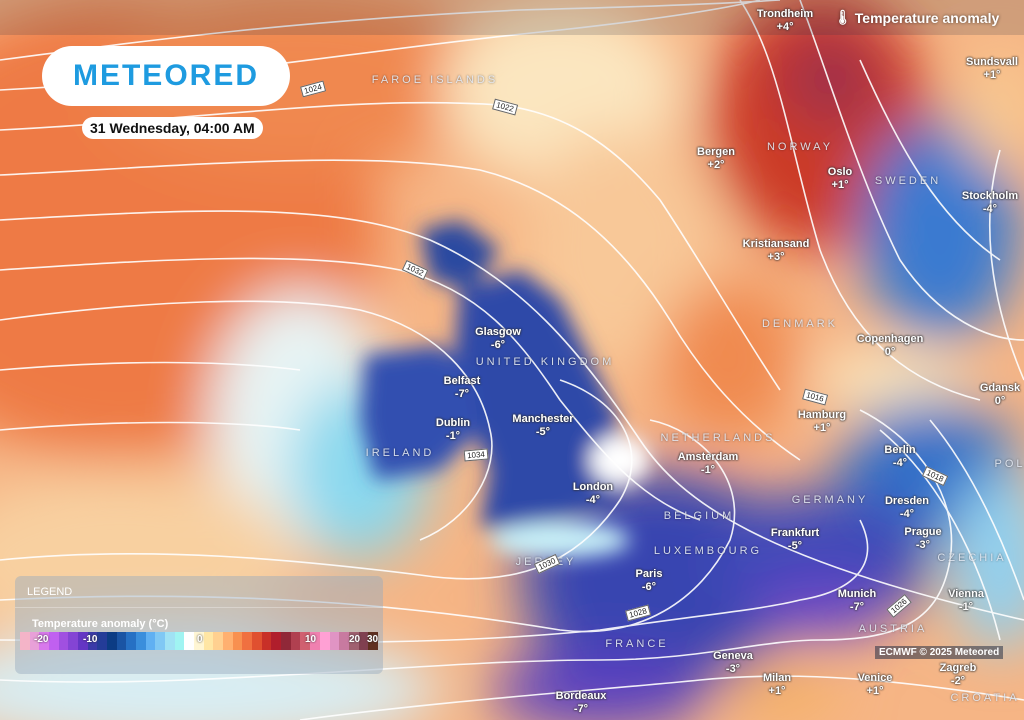 Image resolution: width=1024 pixels, height=720 pixels. Describe the element at coordinates (543, 419) in the screenshot. I see `city-name: Manchester` at that location.